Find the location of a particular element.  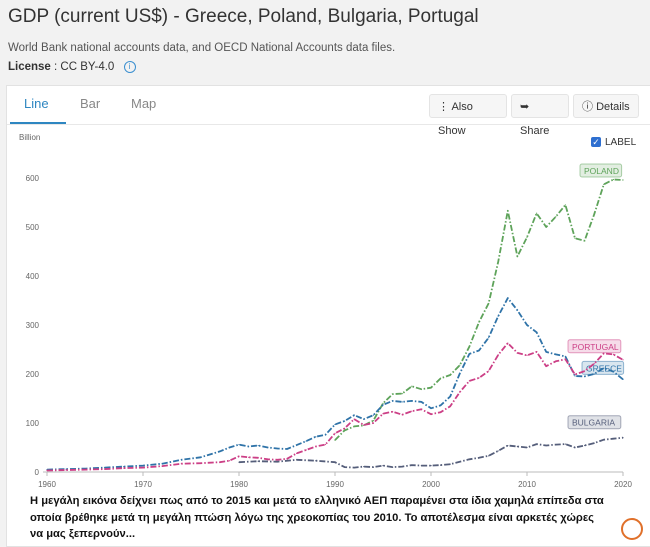

share-button: ➥ Share is located at coordinates (540, 115).